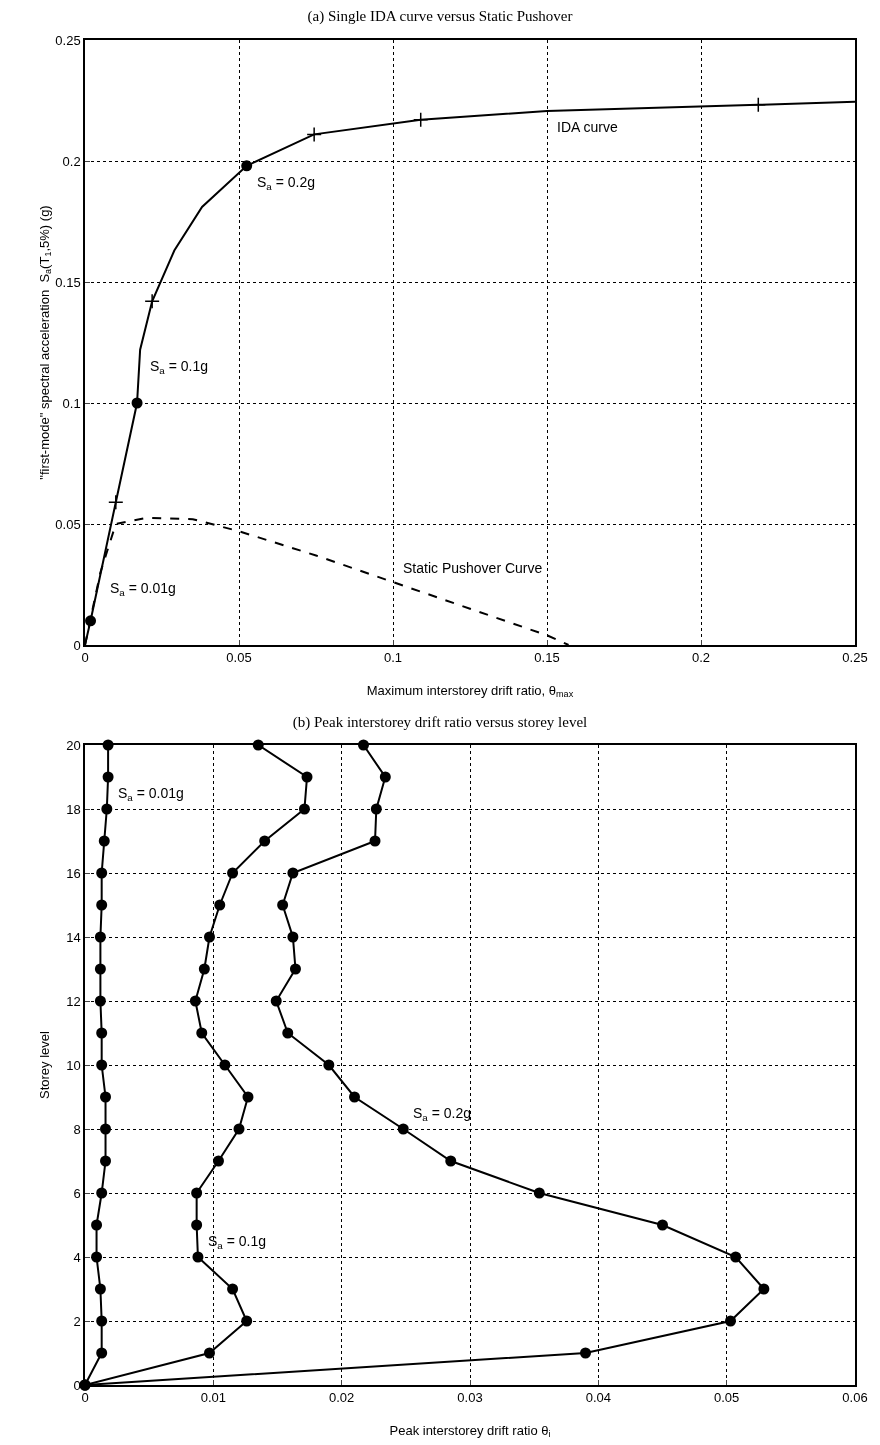  Describe the element at coordinates (587, 127) in the screenshot. I see `annotation: IDA curve` at that location.